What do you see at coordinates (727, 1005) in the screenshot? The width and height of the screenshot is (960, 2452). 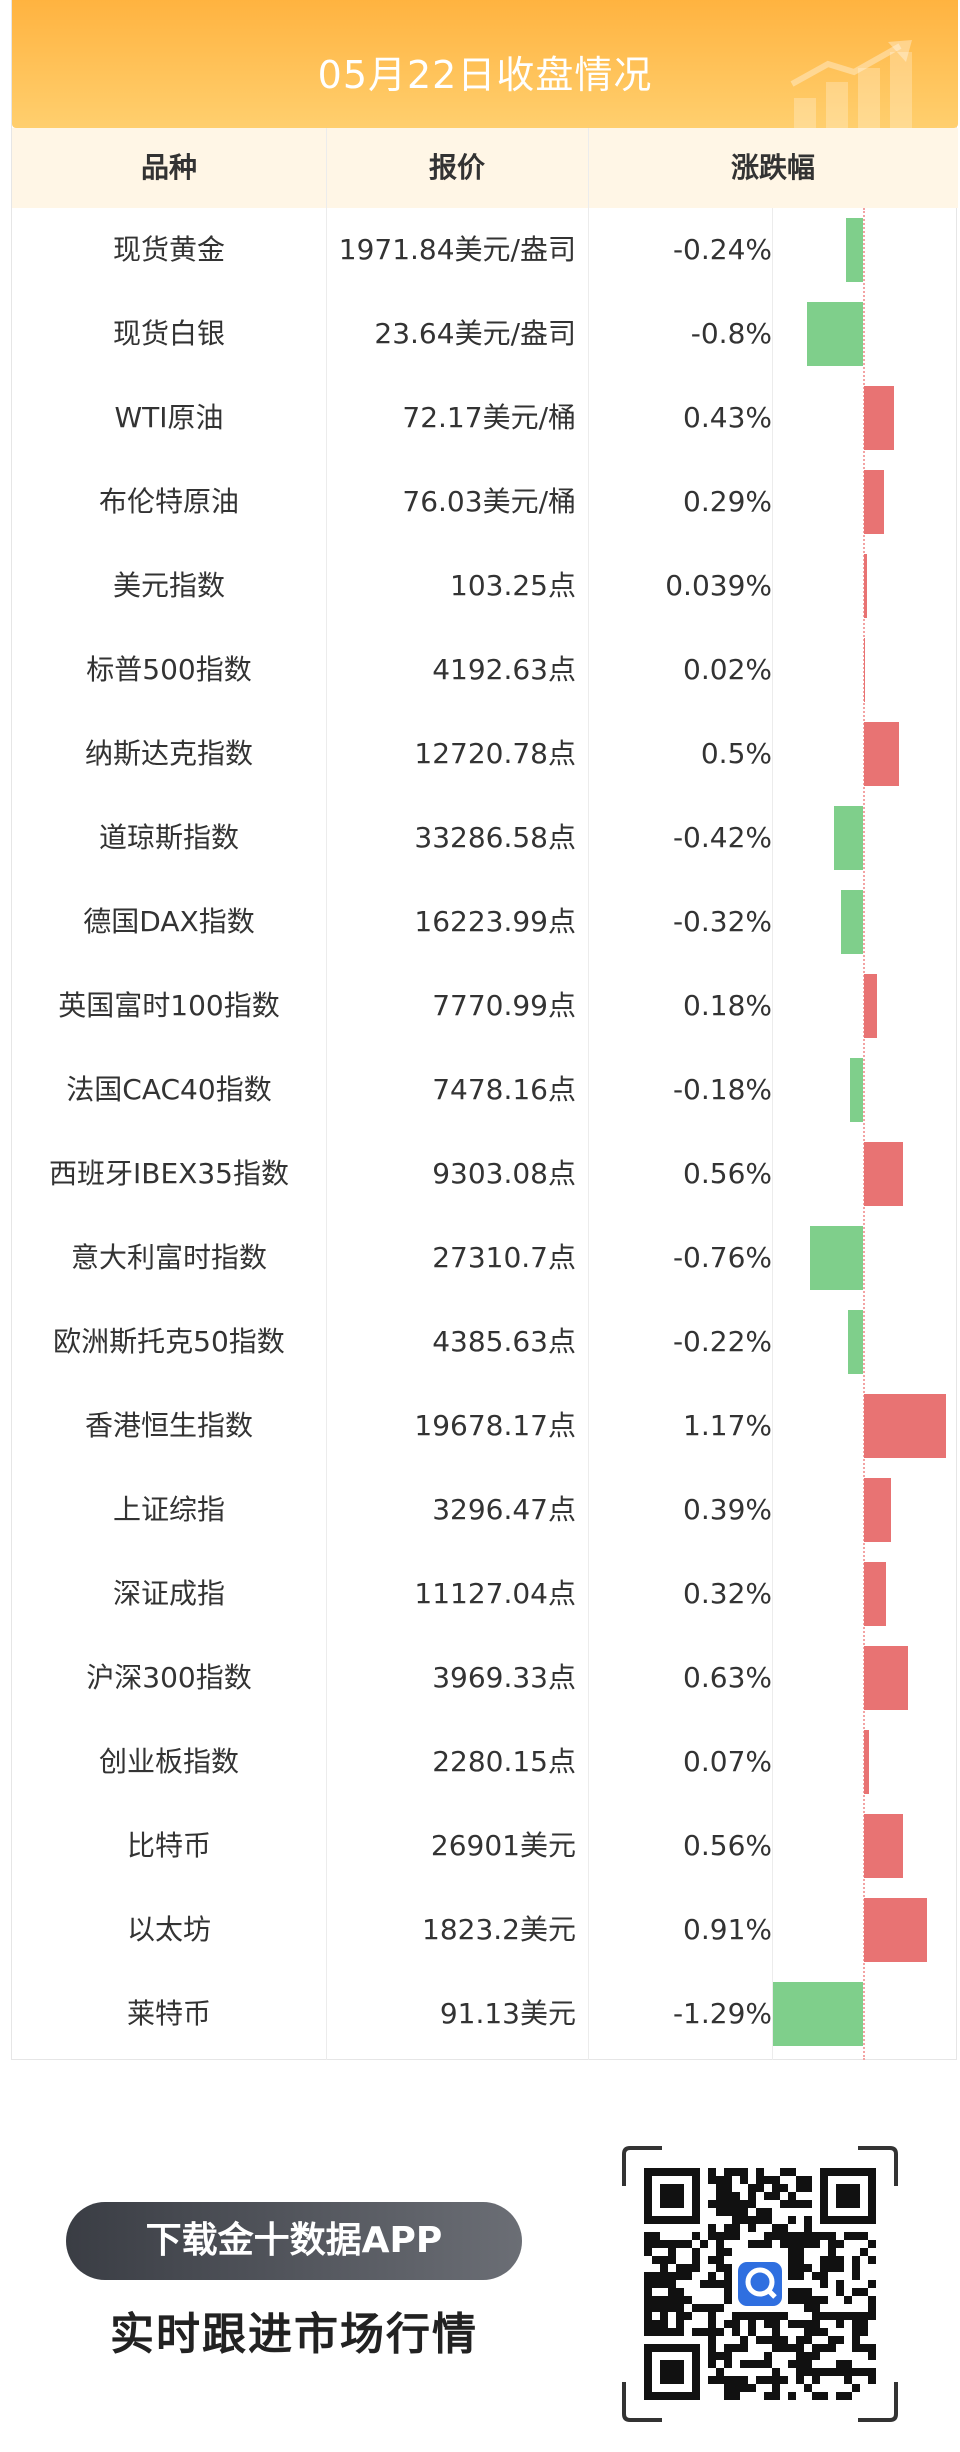 I see `instrument-change: 0.18%` at bounding box center [727, 1005].